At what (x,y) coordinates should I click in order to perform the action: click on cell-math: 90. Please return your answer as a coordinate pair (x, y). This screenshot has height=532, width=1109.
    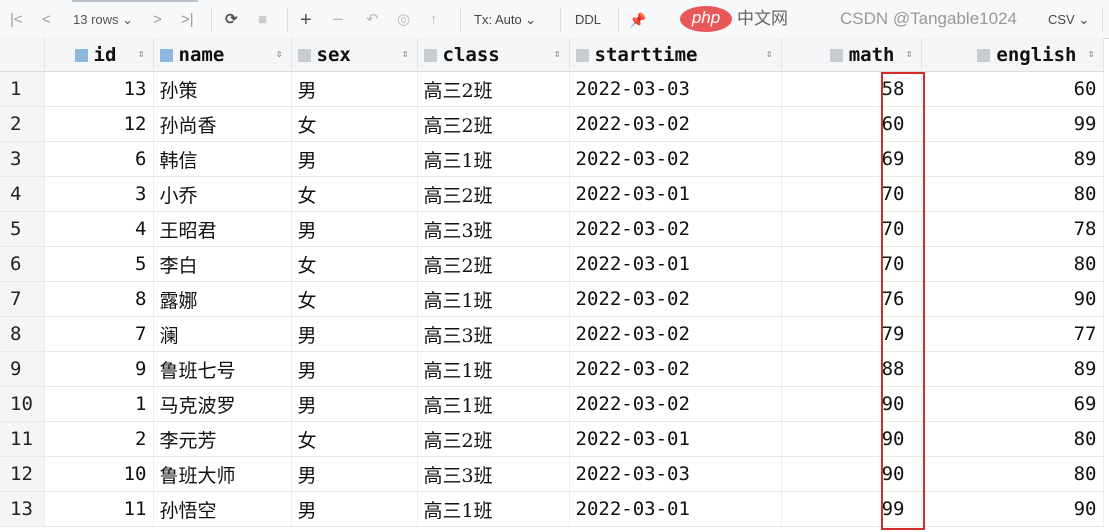
    Looking at the image, I should click on (851, 404).